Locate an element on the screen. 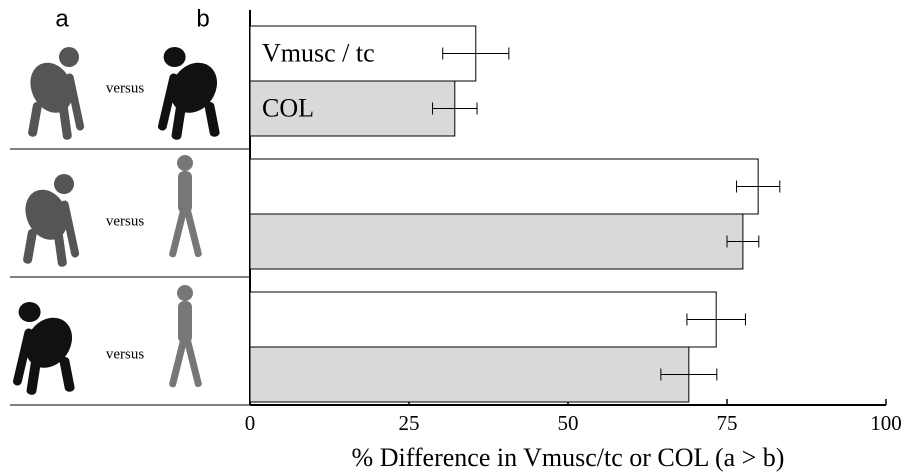  legend-label: Vmusc / tc is located at coordinates (318, 52).